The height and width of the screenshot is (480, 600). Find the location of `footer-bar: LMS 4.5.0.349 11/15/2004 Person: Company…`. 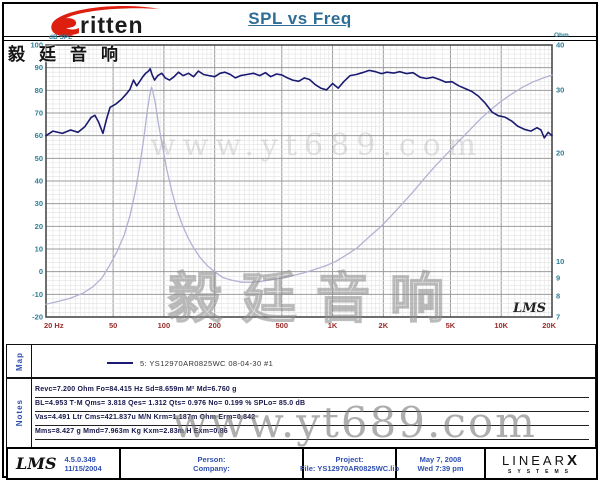

footer-bar: LMS 4.5.0.349 11/15/2004 Person: Company… is located at coordinates (302, 463).